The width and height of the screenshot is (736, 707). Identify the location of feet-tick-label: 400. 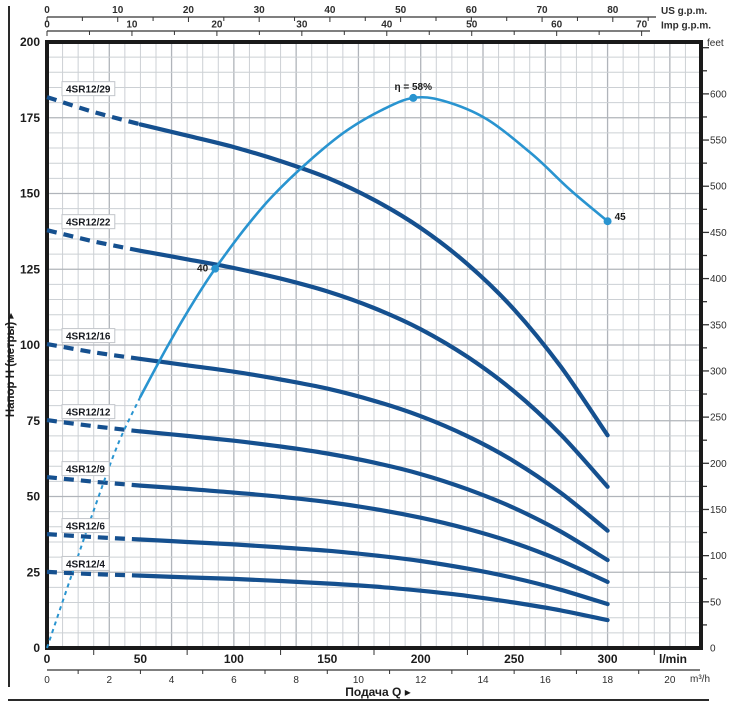
(718, 279).